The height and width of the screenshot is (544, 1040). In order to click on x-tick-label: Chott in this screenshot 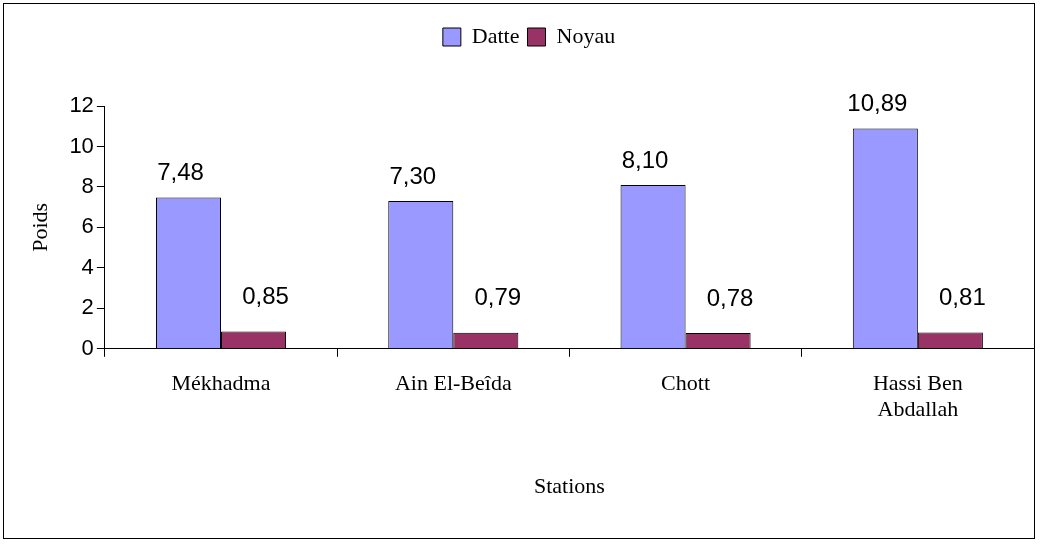, I will do `click(686, 382)`.